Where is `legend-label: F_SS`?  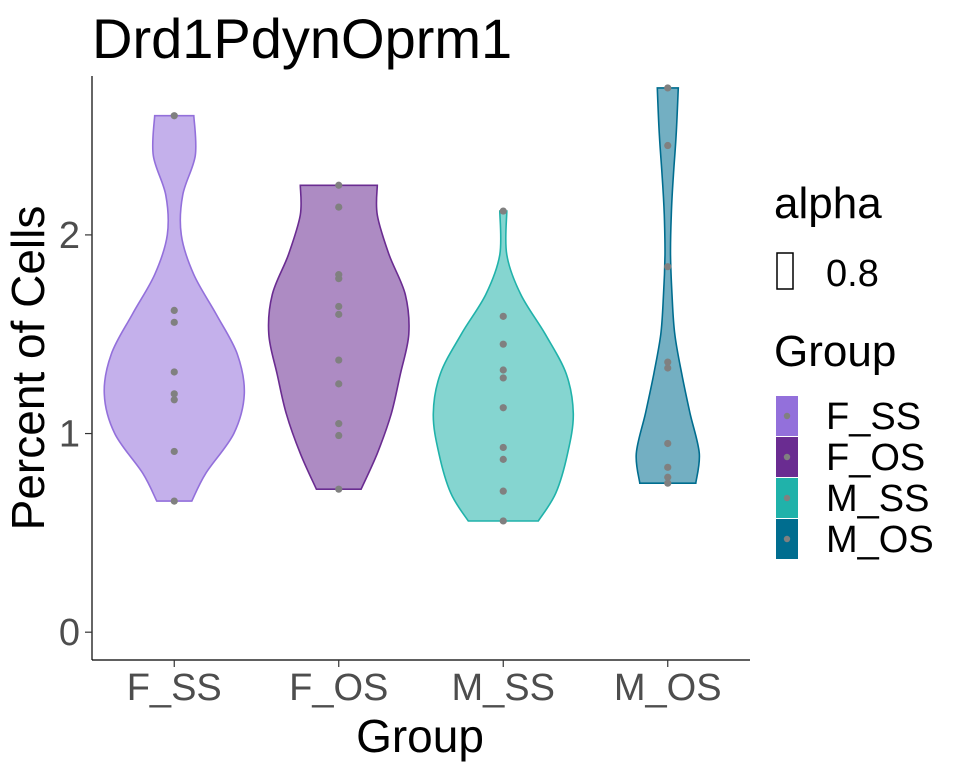
legend-label: F_SS is located at coordinates (873, 417).